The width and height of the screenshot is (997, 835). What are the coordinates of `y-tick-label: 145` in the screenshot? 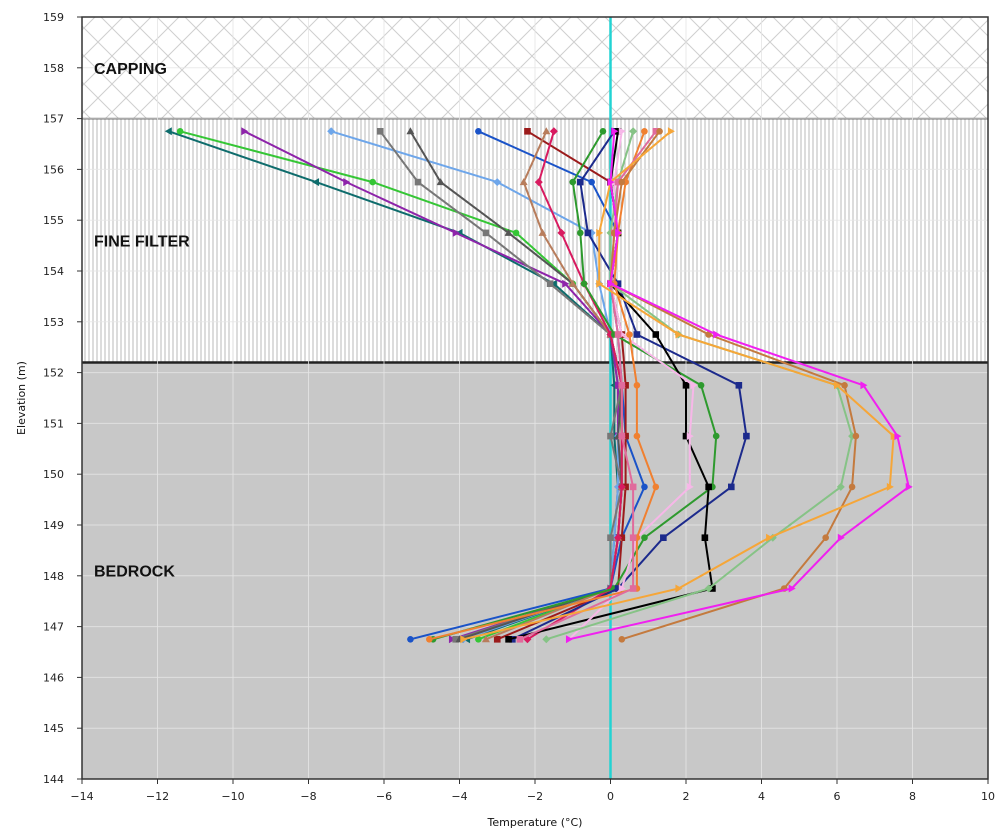 It's located at (53, 728).